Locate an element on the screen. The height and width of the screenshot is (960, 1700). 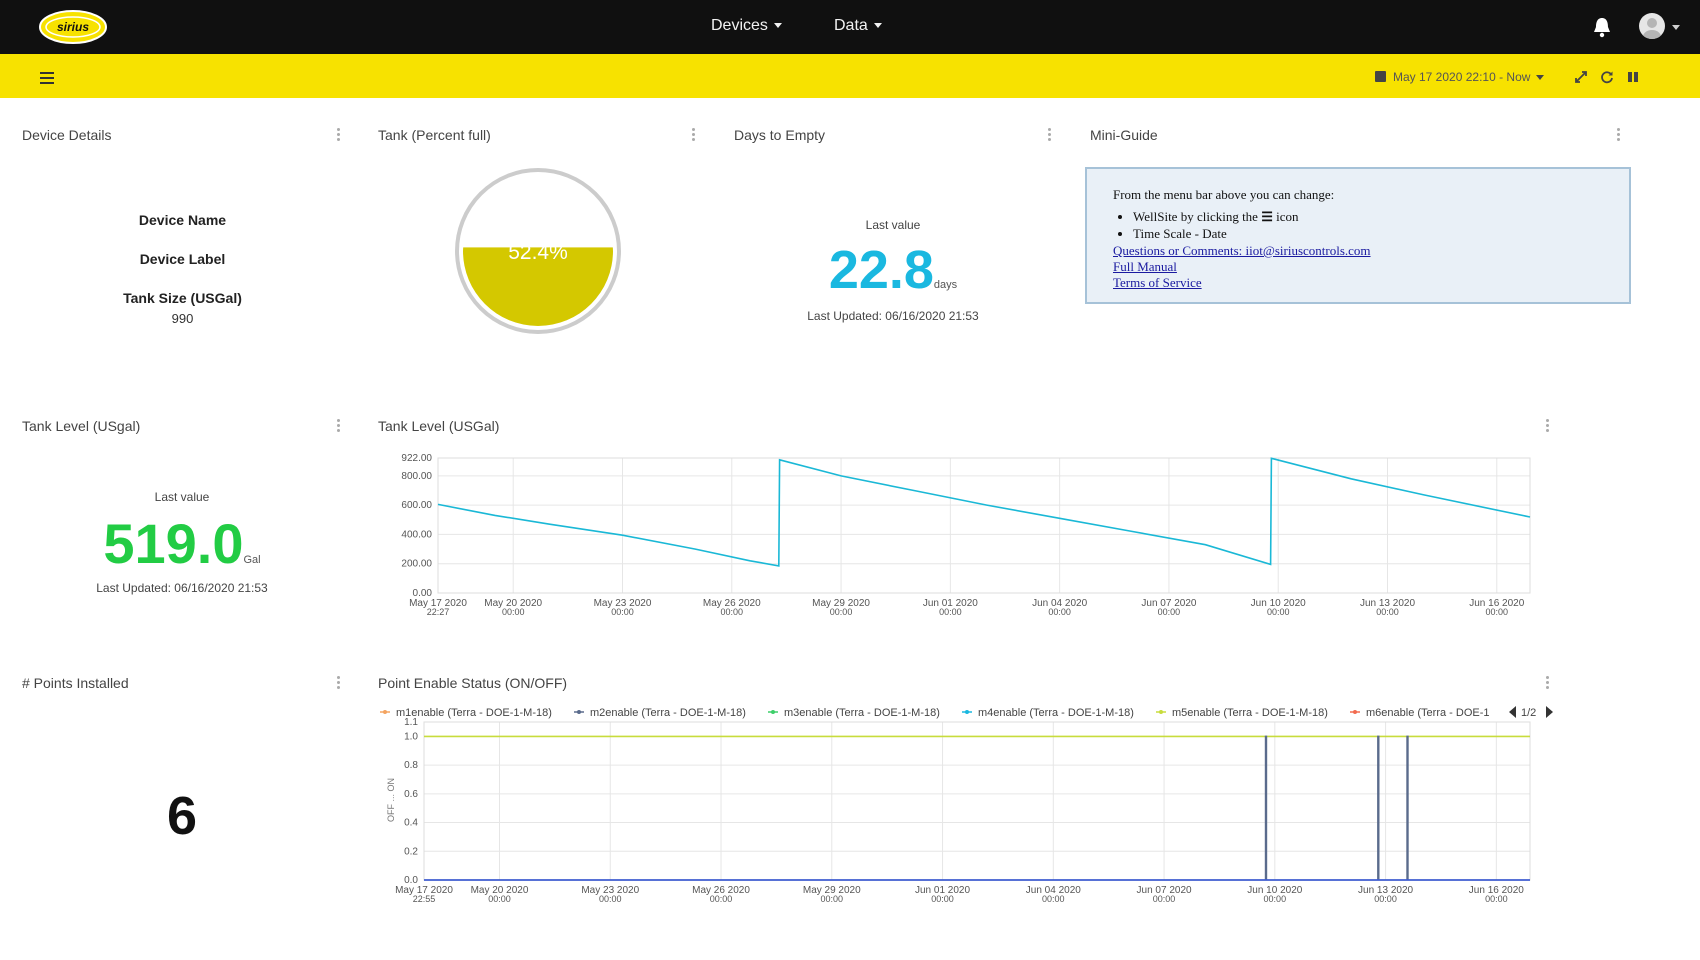
plot-frame is located at coordinates (977, 801).